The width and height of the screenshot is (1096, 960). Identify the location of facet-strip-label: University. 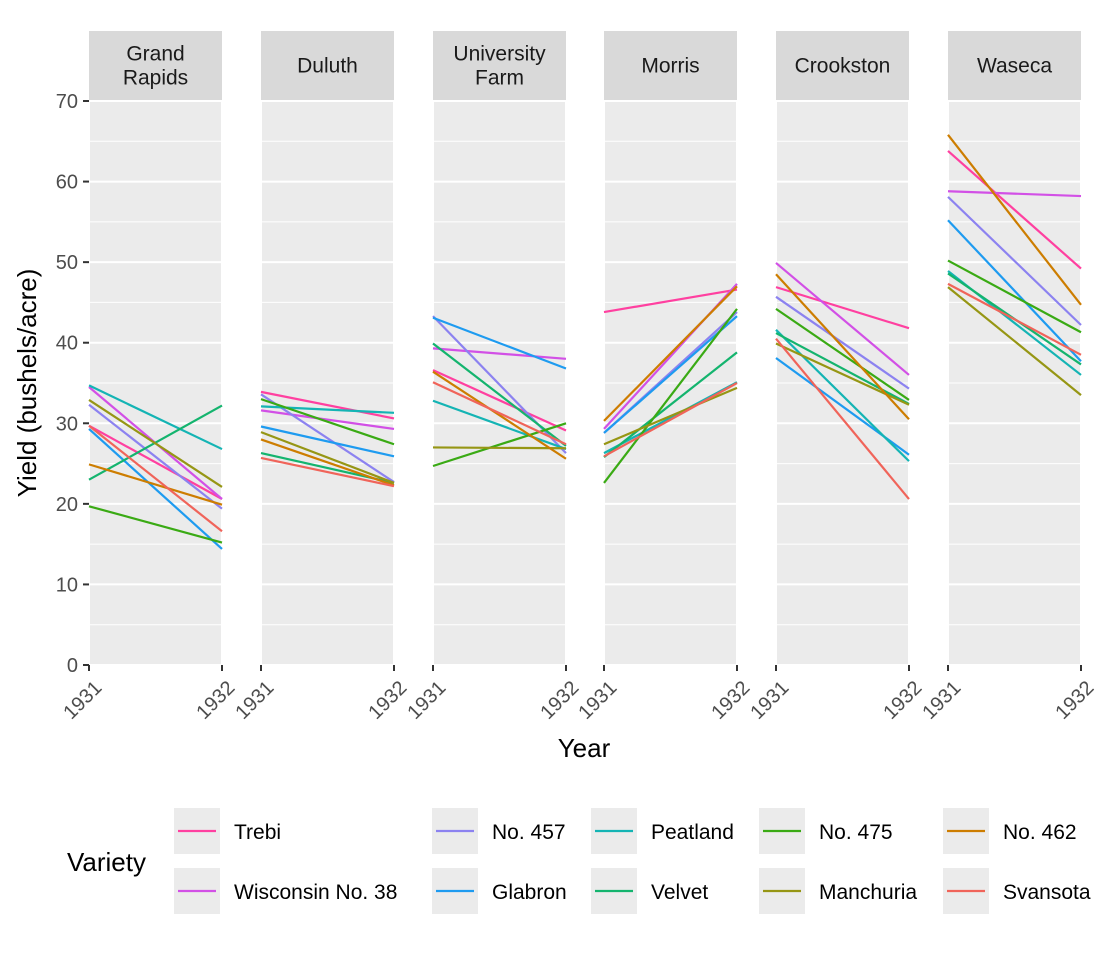
(499, 54).